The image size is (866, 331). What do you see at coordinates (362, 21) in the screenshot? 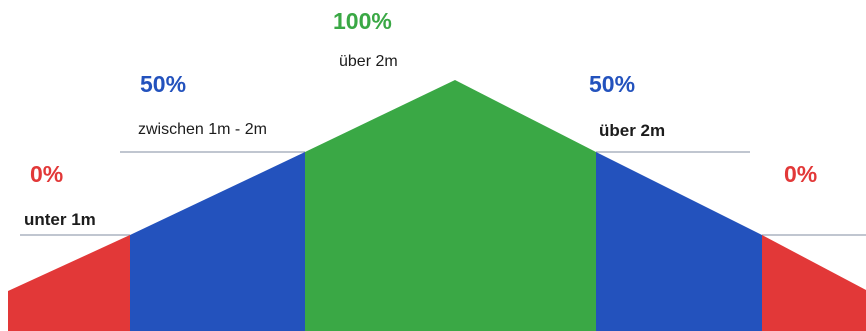
I see `percent-center: 100%` at bounding box center [362, 21].